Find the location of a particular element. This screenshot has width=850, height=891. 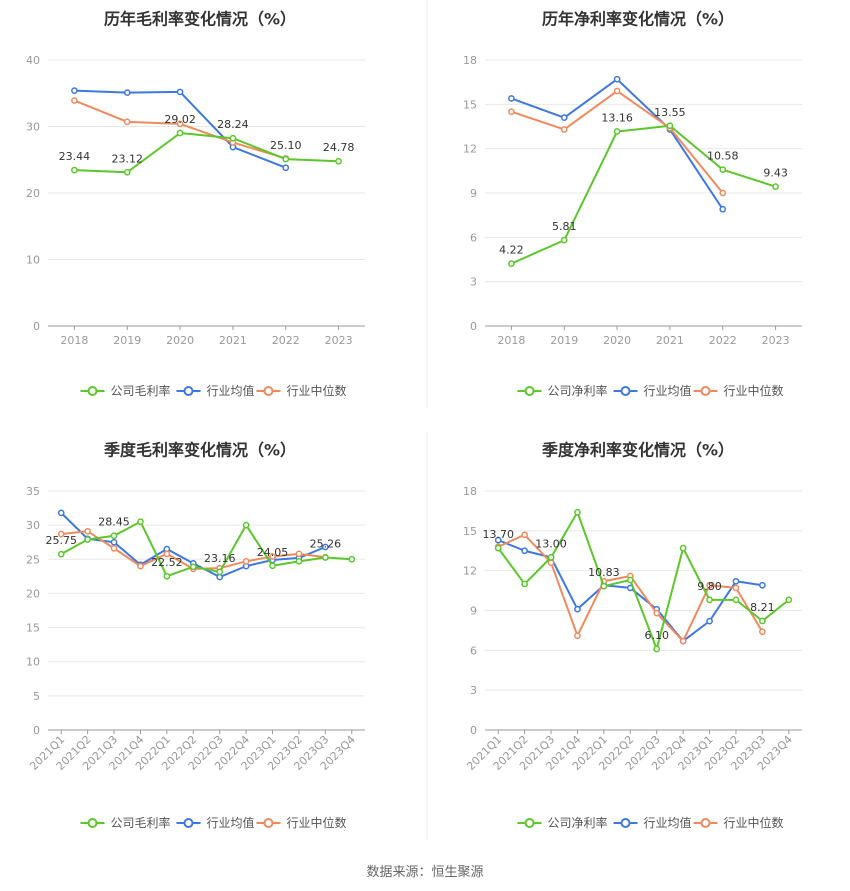

y-tick-label: 18 is located at coordinates (470, 60).